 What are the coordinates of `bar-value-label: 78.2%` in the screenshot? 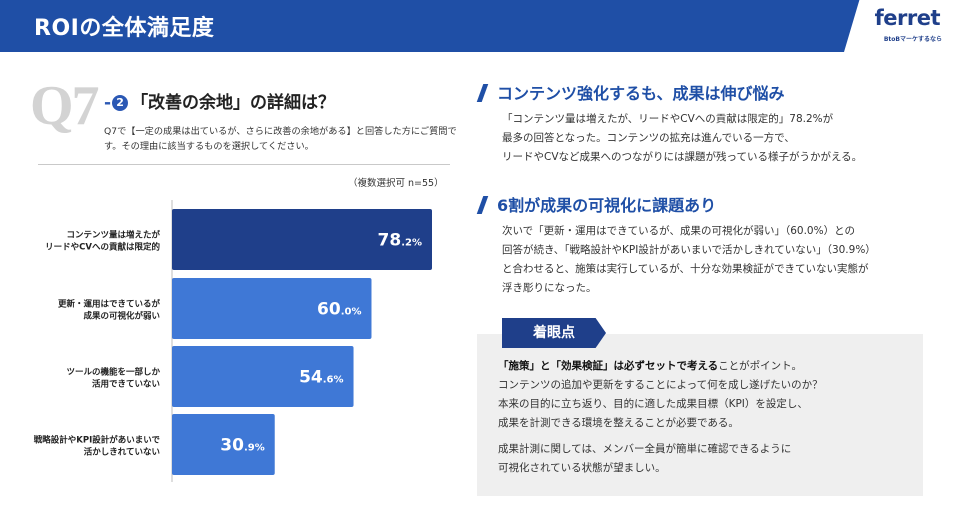 It's located at (400, 241).